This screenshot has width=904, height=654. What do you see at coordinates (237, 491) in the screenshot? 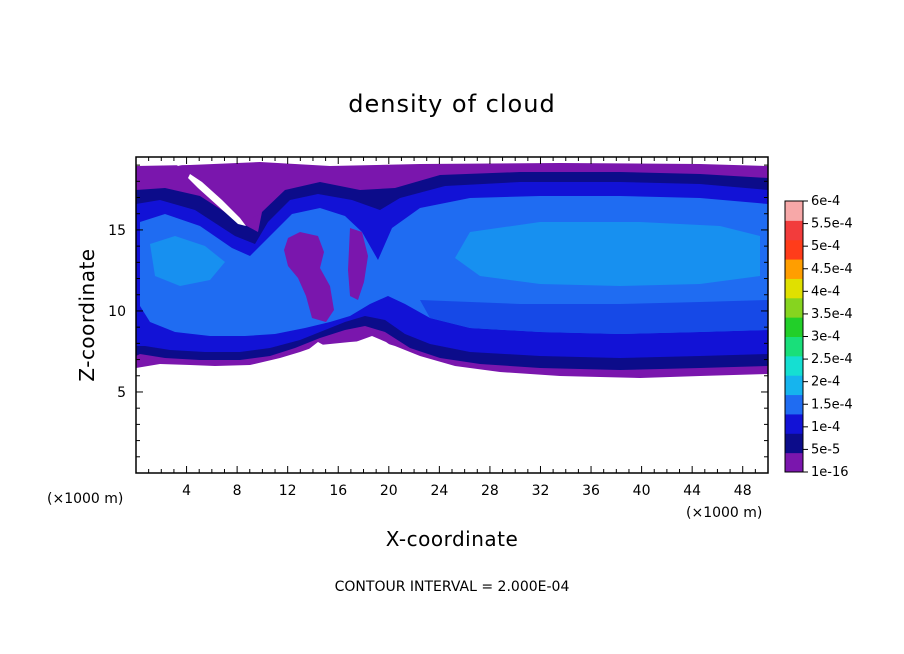
I see `x-tick-label: 8` at bounding box center [237, 491].